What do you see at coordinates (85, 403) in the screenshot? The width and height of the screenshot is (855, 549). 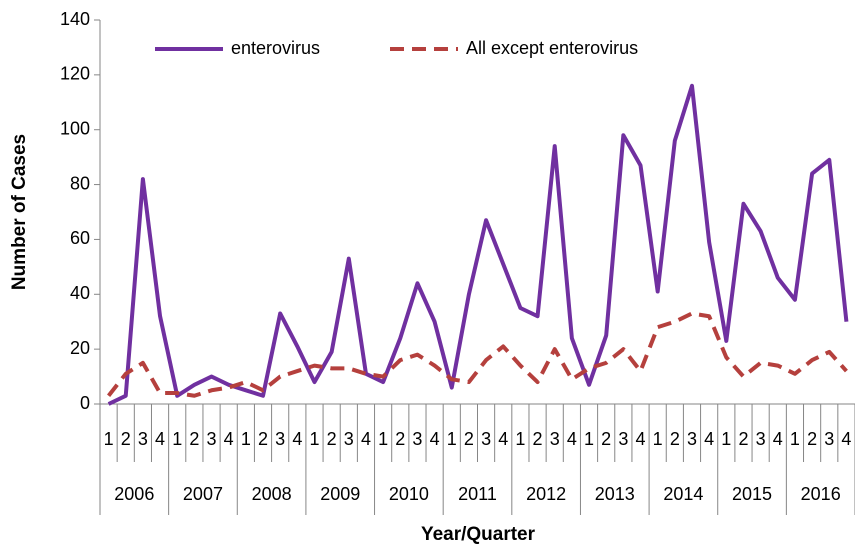 I see `y-tick-label: 0` at bounding box center [85, 403].